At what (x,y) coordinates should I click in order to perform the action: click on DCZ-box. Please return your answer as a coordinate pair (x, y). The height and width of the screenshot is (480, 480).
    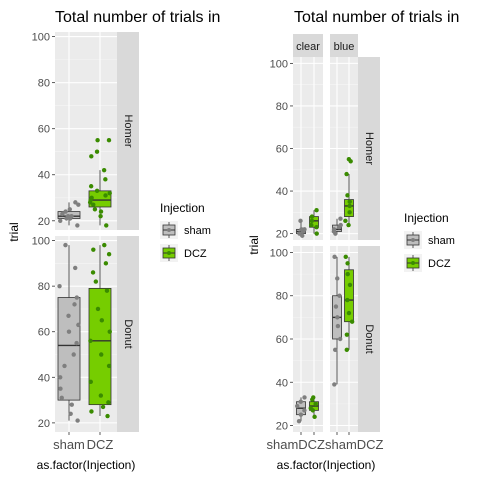
    Looking at the image, I should click on (100, 347).